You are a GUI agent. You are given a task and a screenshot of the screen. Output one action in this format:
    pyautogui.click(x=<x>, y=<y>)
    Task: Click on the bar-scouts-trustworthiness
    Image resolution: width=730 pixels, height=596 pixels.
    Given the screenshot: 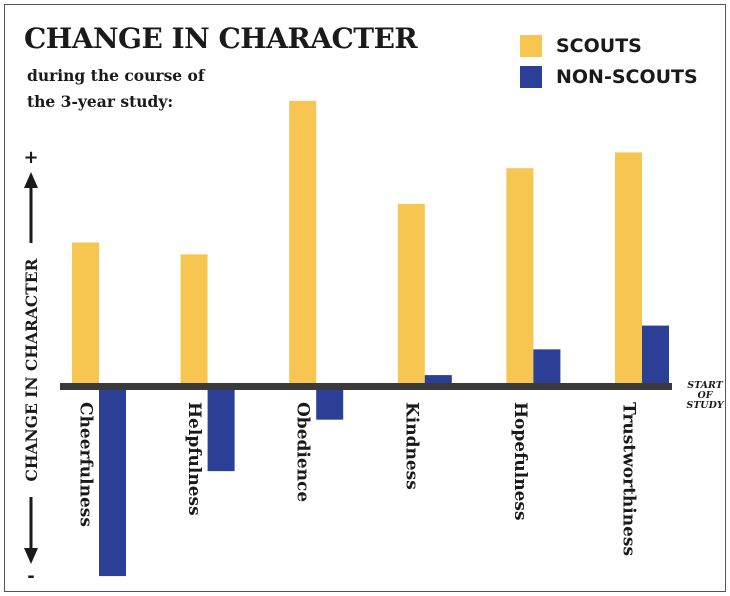 What is the action you would take?
    pyautogui.click(x=628, y=269)
    